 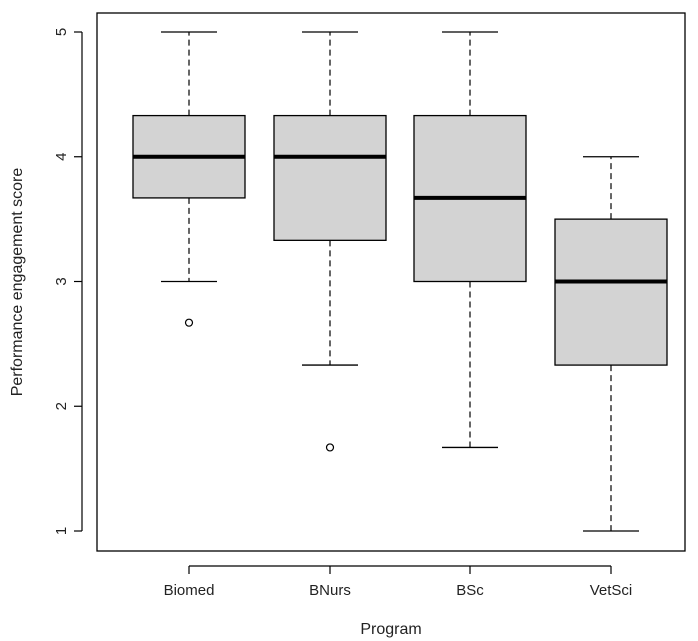 What do you see at coordinates (189, 590) in the screenshot?
I see `x-tick-label: Biomed` at bounding box center [189, 590].